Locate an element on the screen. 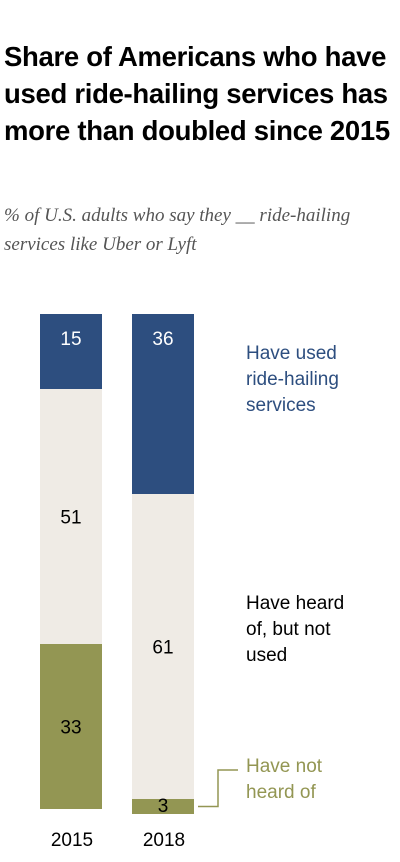 The image size is (400, 862). legend-entry: Have heard of, but not used is located at coordinates (295, 629).